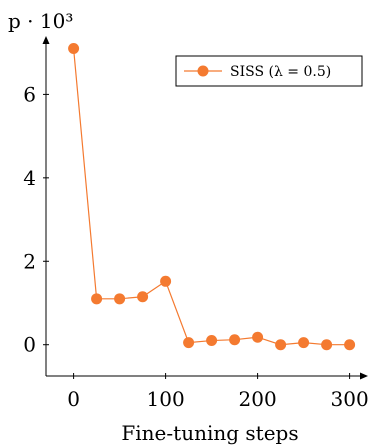  I want to click on x-tick-label: 300, so click(350, 399).